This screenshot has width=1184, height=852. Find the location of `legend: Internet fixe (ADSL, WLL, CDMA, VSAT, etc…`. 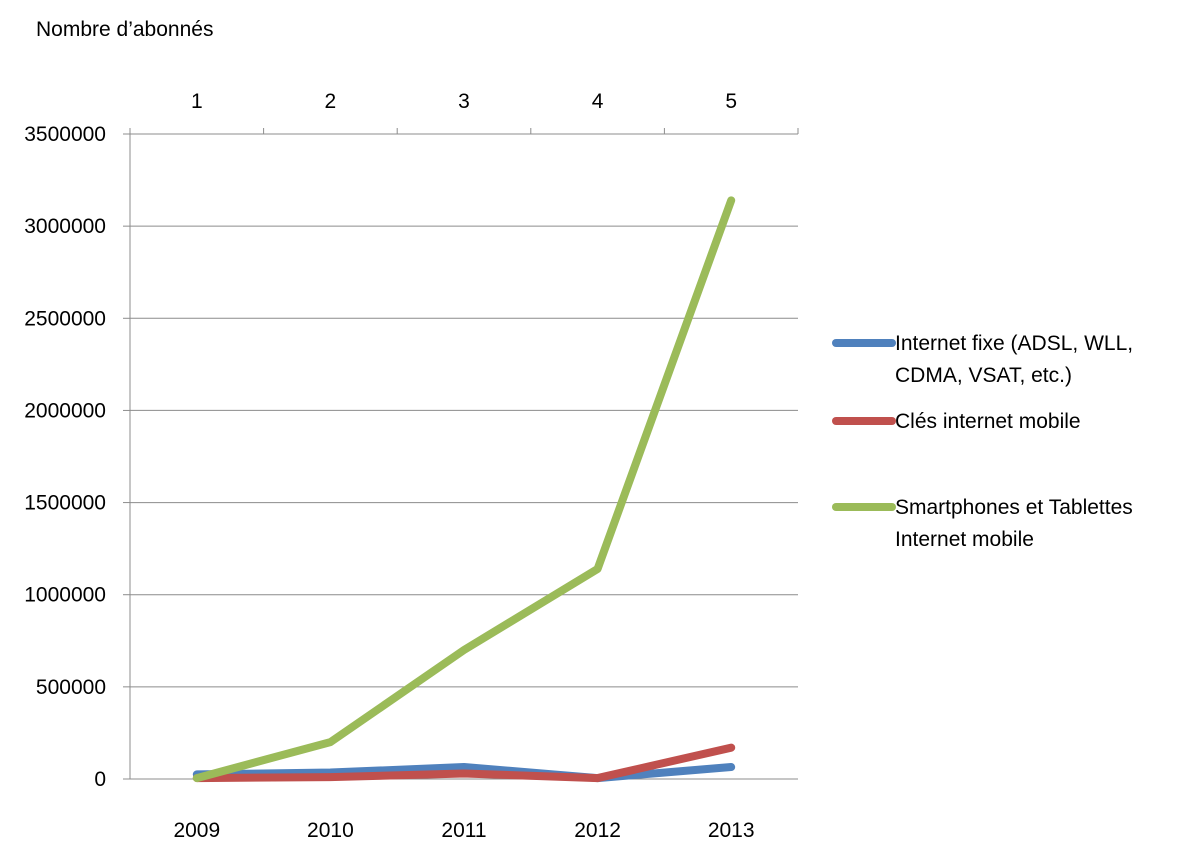

legend: Internet fixe (ADSL, WLL, CDMA, VSAT, etc… is located at coordinates (982, 441).